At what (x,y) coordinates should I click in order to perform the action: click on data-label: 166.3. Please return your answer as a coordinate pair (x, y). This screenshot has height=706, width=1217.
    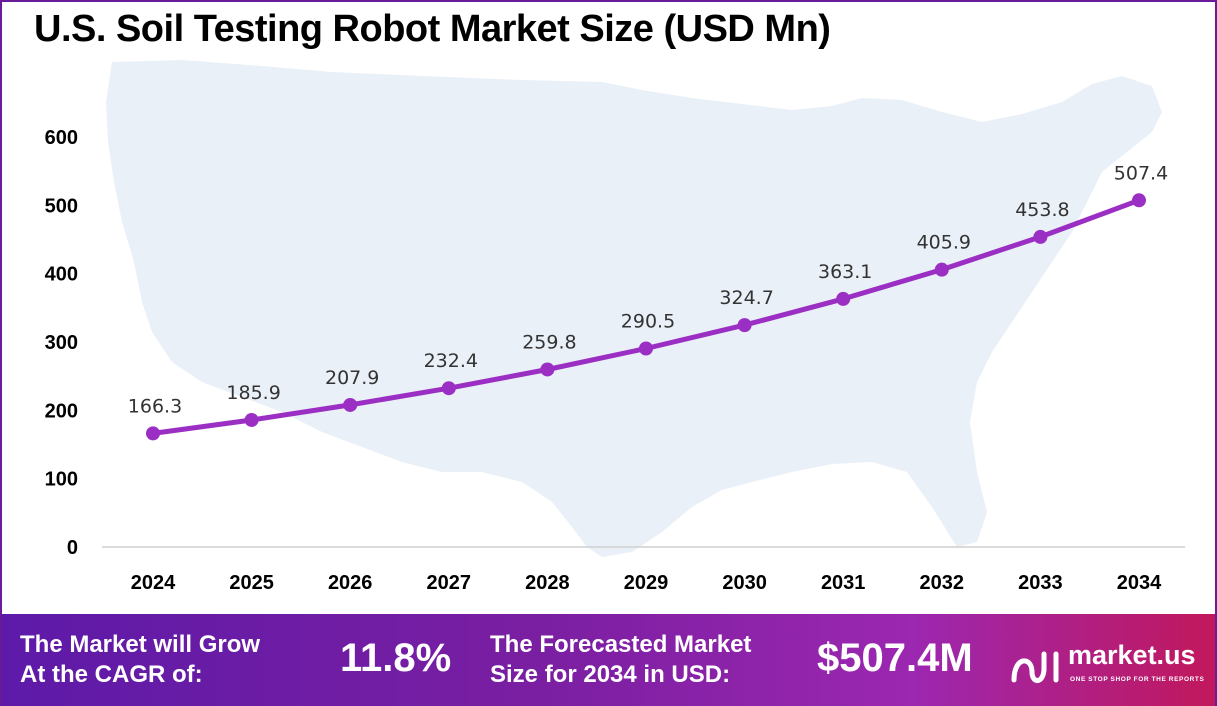
    Looking at the image, I should click on (155, 406).